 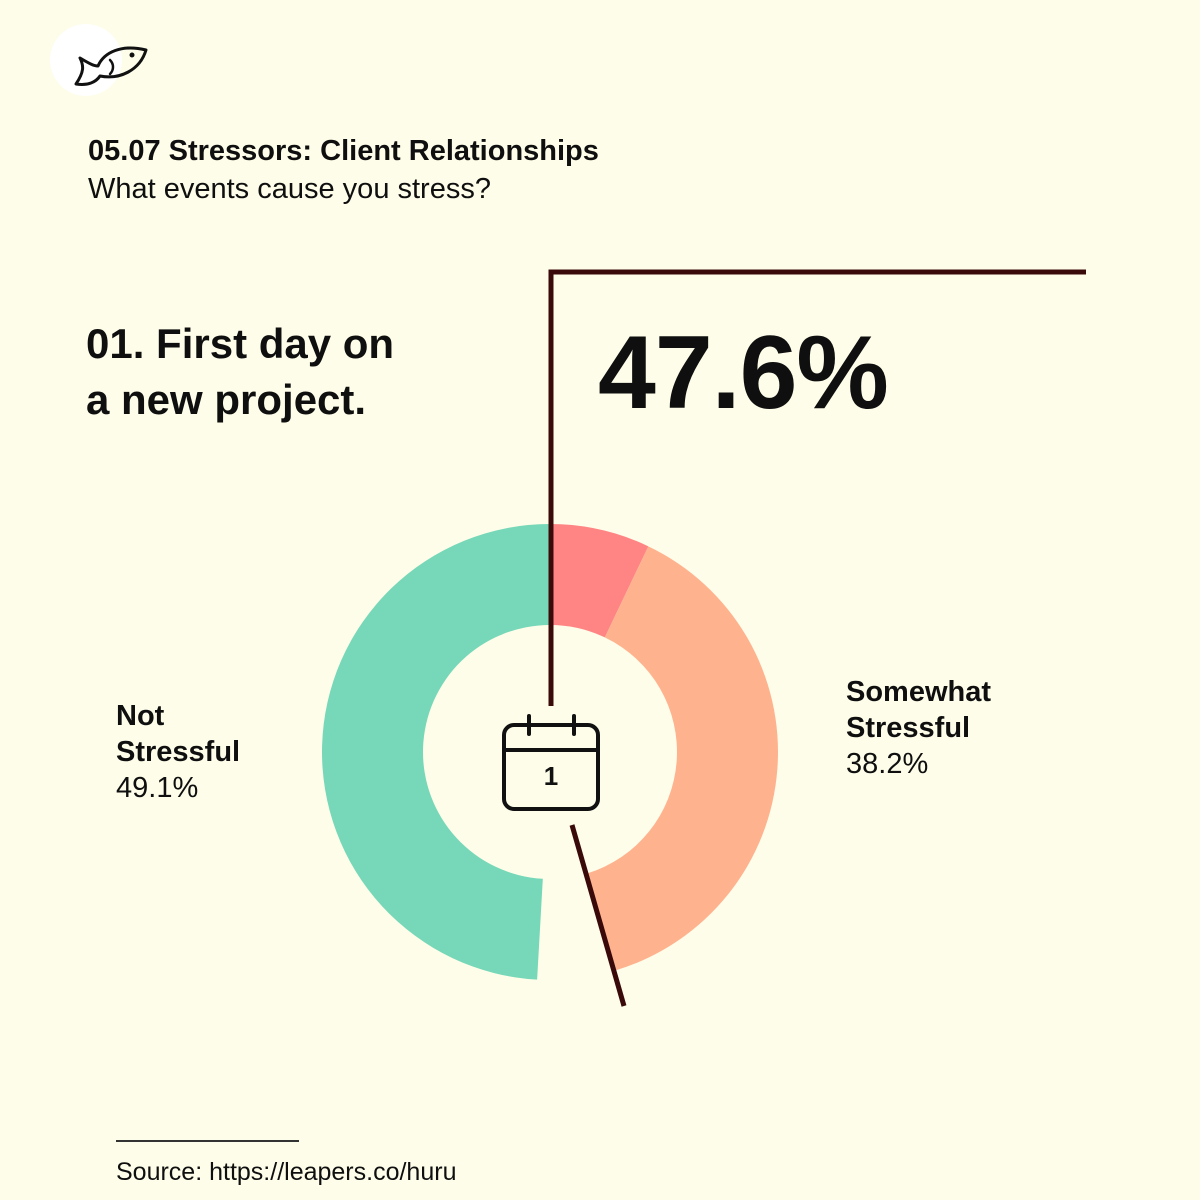 What do you see at coordinates (286, 1172) in the screenshot?
I see `source-text: Source: https://leapers.co/huru` at bounding box center [286, 1172].